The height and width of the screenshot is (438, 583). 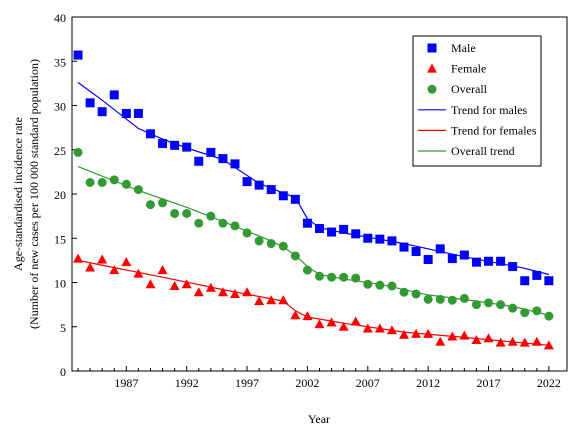 I want to click on legend-label: Trend for females, so click(x=494, y=130).